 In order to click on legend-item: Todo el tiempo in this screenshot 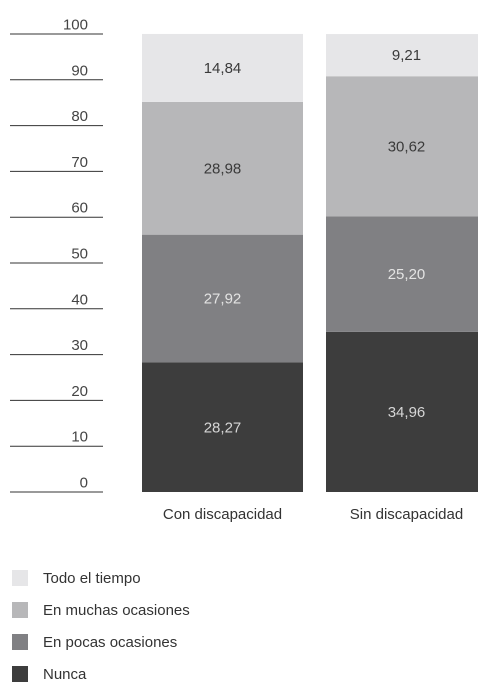, I will do `click(101, 578)`.